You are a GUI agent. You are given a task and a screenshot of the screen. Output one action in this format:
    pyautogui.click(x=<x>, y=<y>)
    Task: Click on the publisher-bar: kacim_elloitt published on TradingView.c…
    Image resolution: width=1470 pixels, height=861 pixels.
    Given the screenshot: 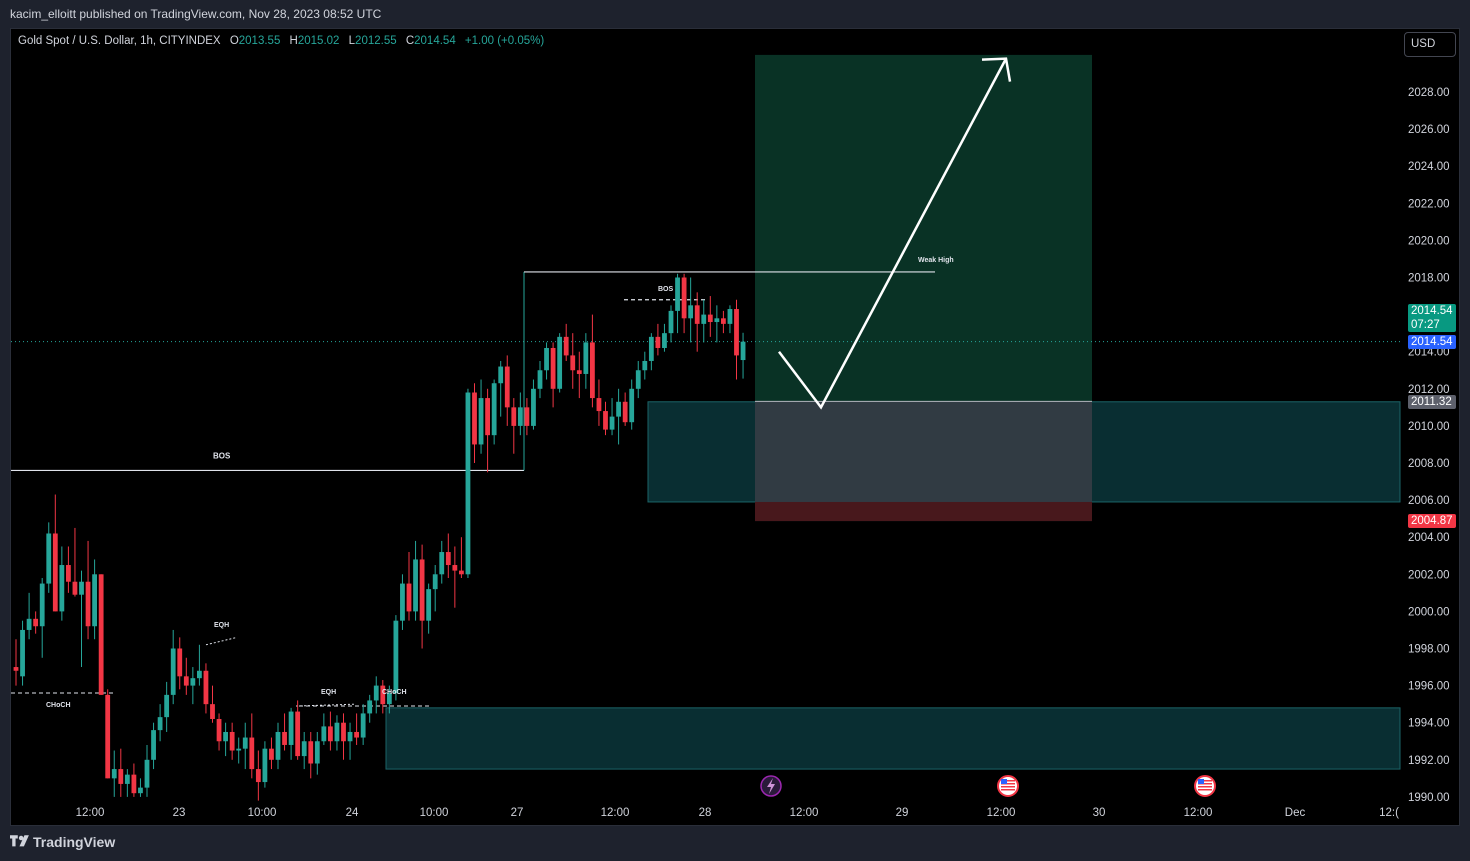 What is the action you would take?
    pyautogui.click(x=735, y=14)
    